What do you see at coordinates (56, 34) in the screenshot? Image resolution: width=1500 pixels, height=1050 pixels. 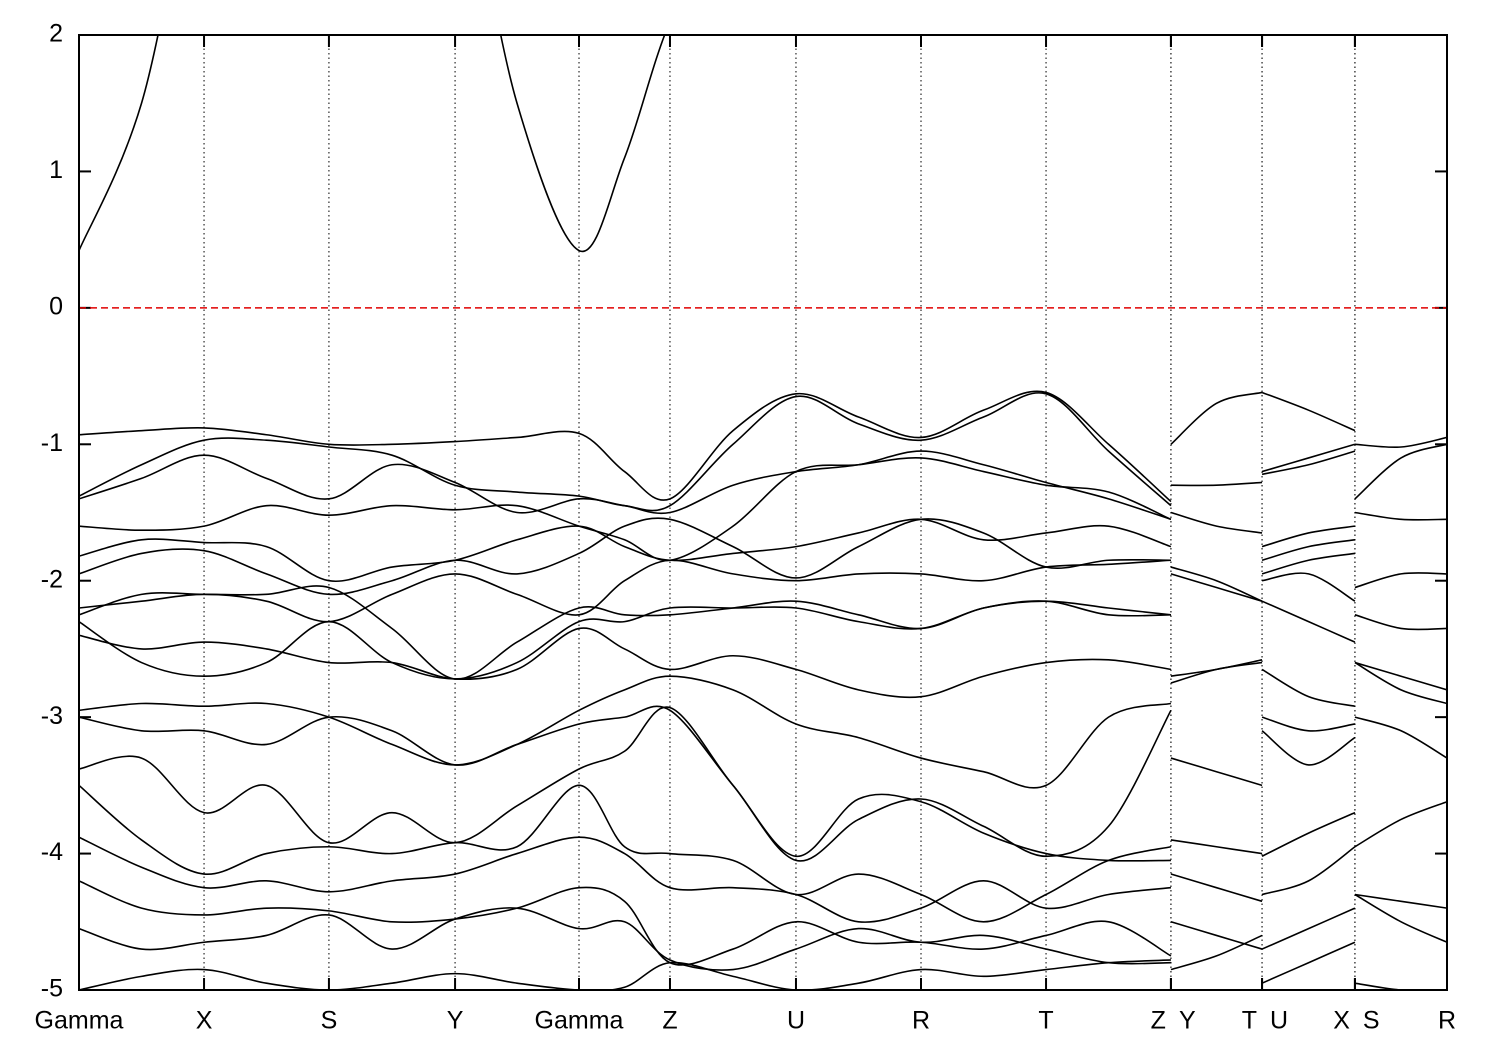 I see `y-tick-label: 2` at bounding box center [56, 34].